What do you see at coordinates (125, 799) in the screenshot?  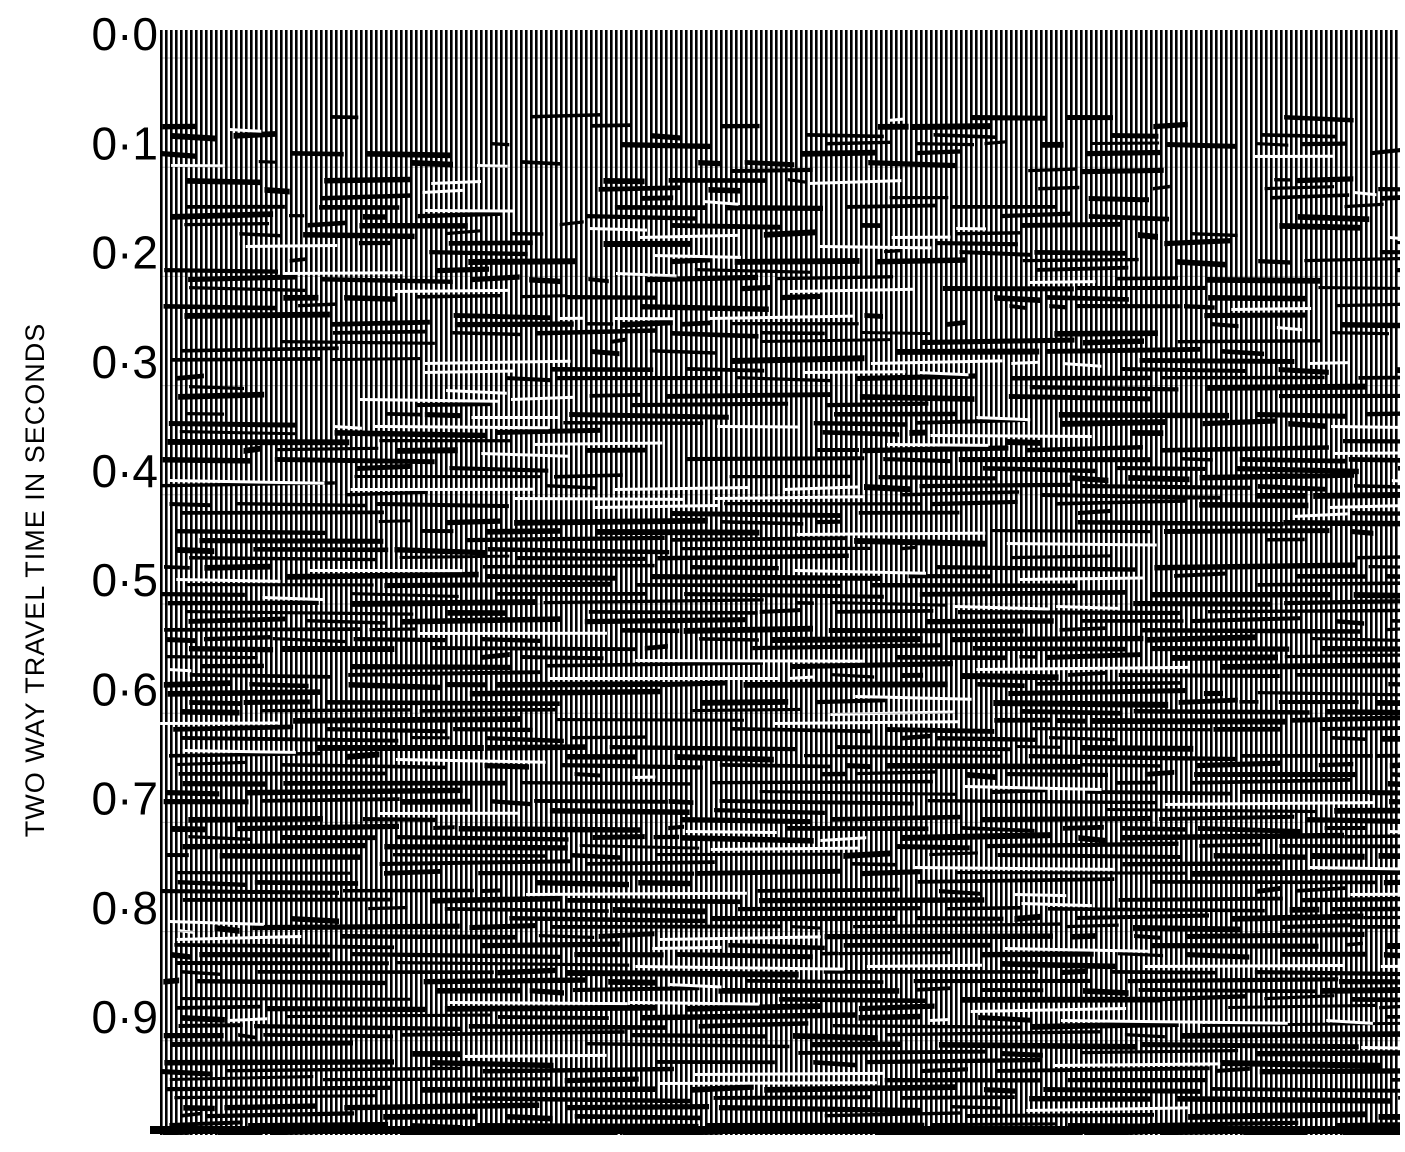 I see `y-tick-label: 0·7` at bounding box center [125, 799].